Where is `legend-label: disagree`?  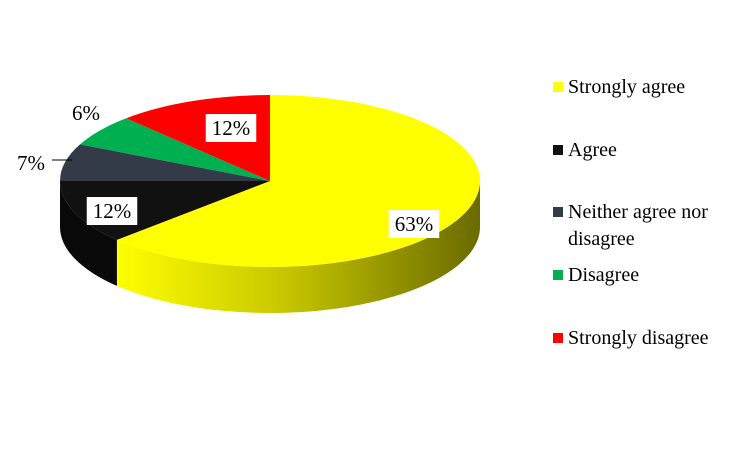
legend-label: disagree is located at coordinates (601, 239).